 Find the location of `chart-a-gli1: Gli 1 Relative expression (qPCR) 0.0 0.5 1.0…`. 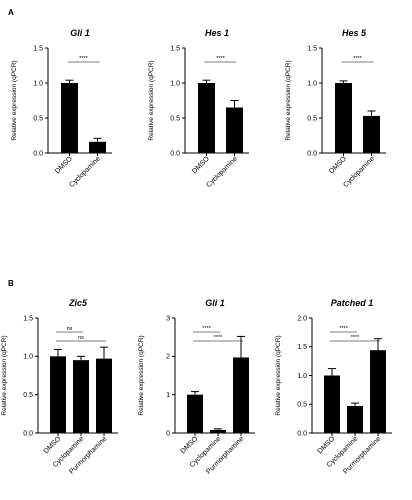

chart-a-gli1: Gli 1 Relative expression (qPCR) 0.0 0.5 1.0… is located at coordinates (61, 108).